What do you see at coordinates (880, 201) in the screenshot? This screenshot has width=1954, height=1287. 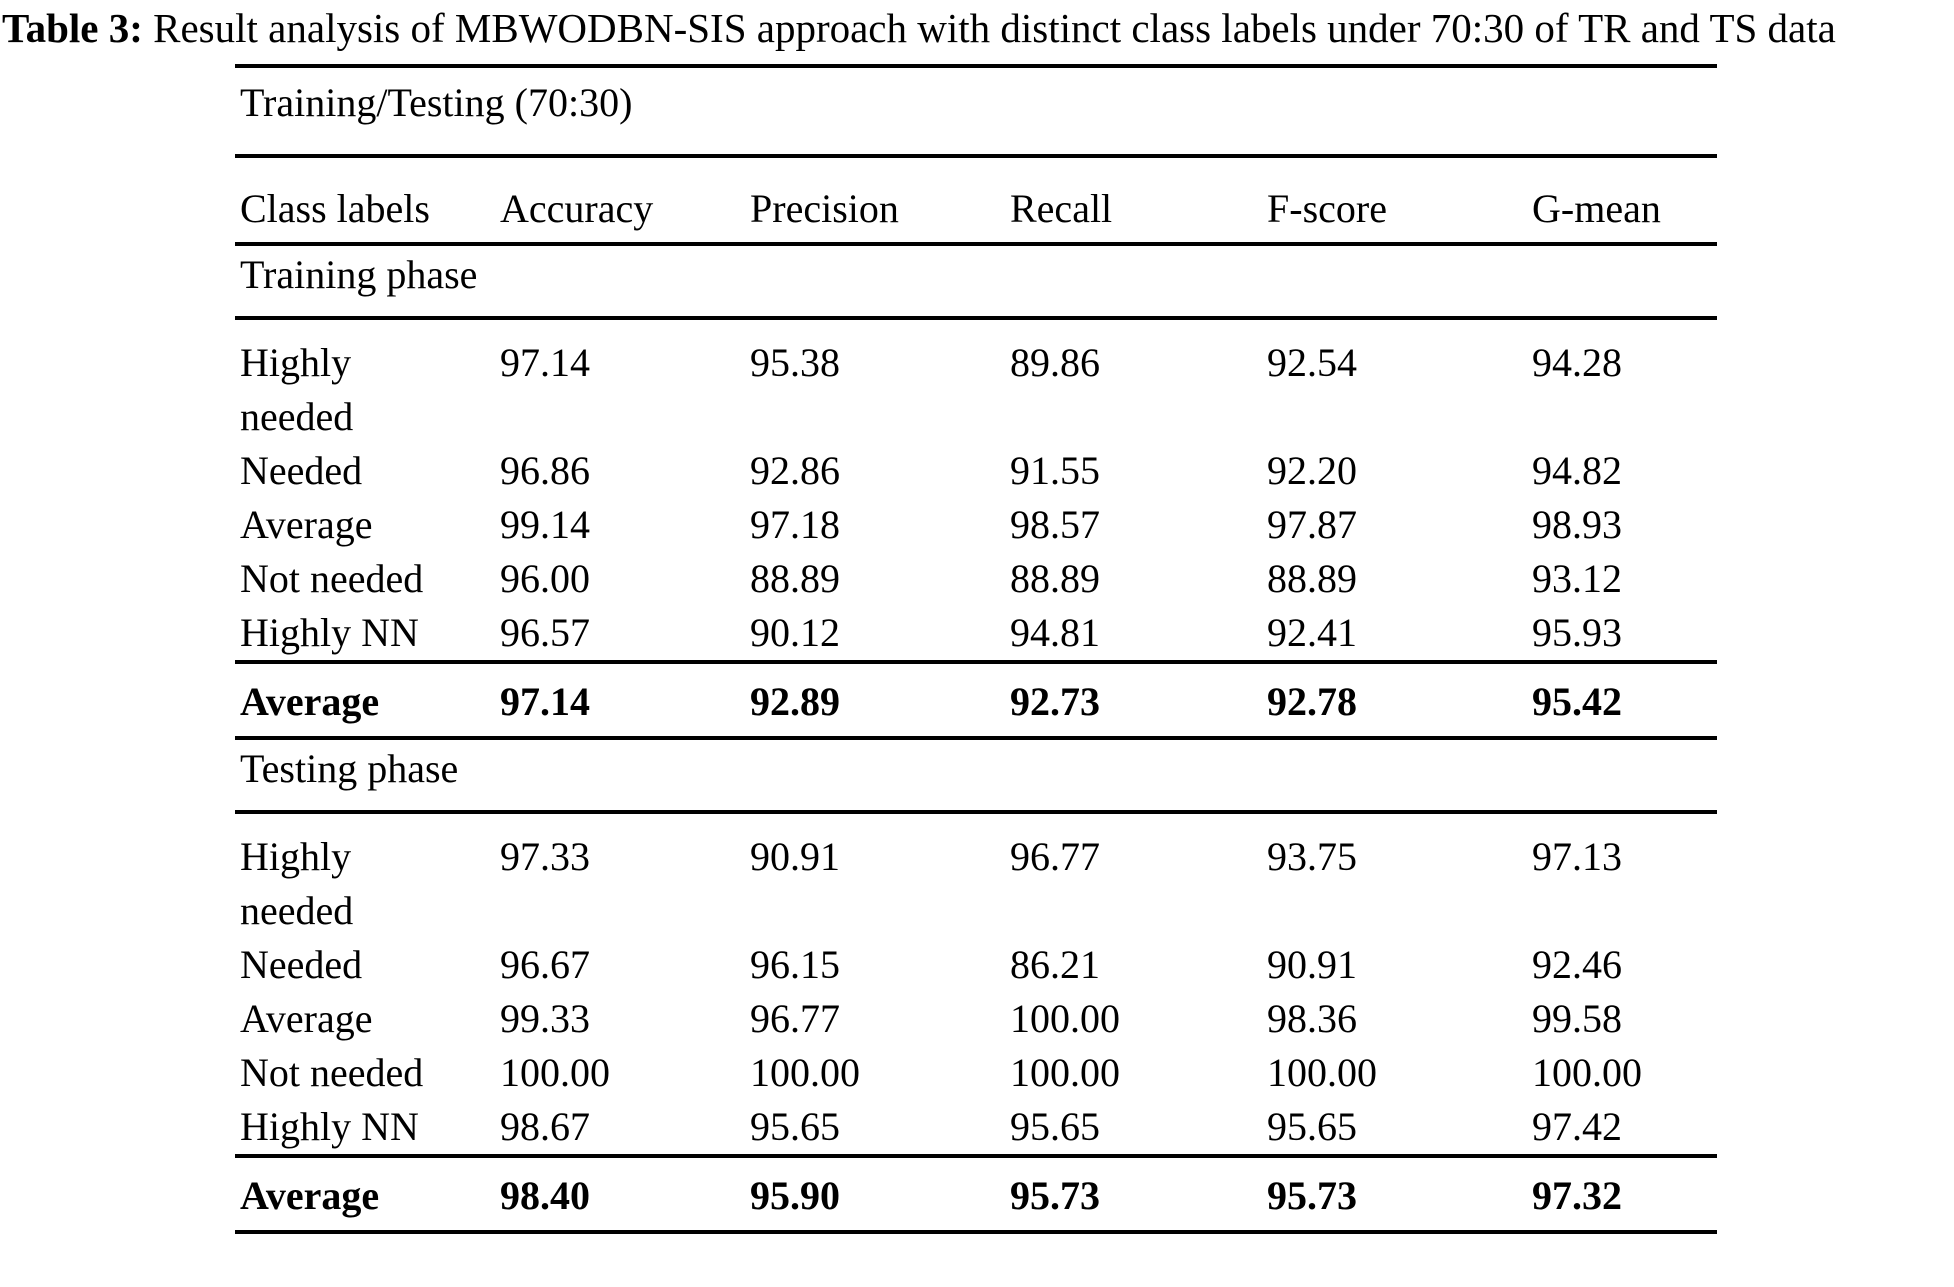 I see `column-header-precision: Precision` at bounding box center [880, 201].